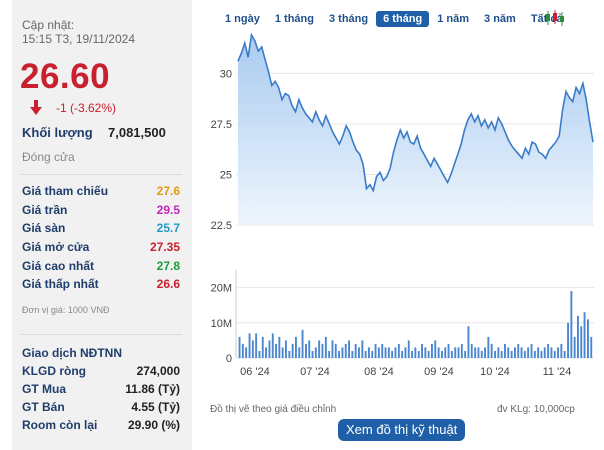 The width and height of the screenshot is (604, 450). What do you see at coordinates (164, 247) in the screenshot?
I see `stat-value: 27.35` at bounding box center [164, 247].